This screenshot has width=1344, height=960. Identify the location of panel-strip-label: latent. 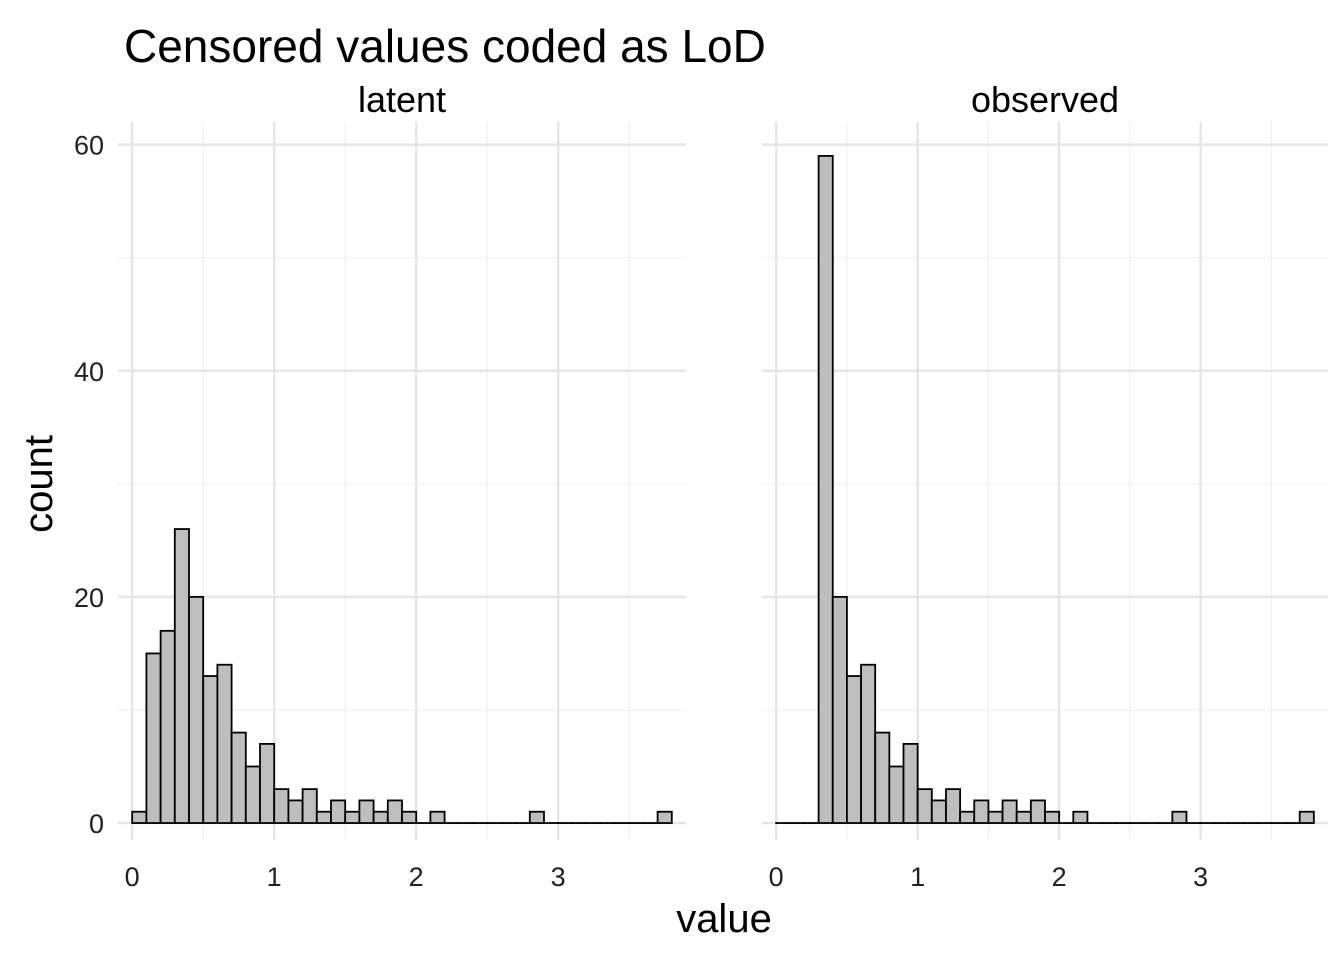
(402, 99).